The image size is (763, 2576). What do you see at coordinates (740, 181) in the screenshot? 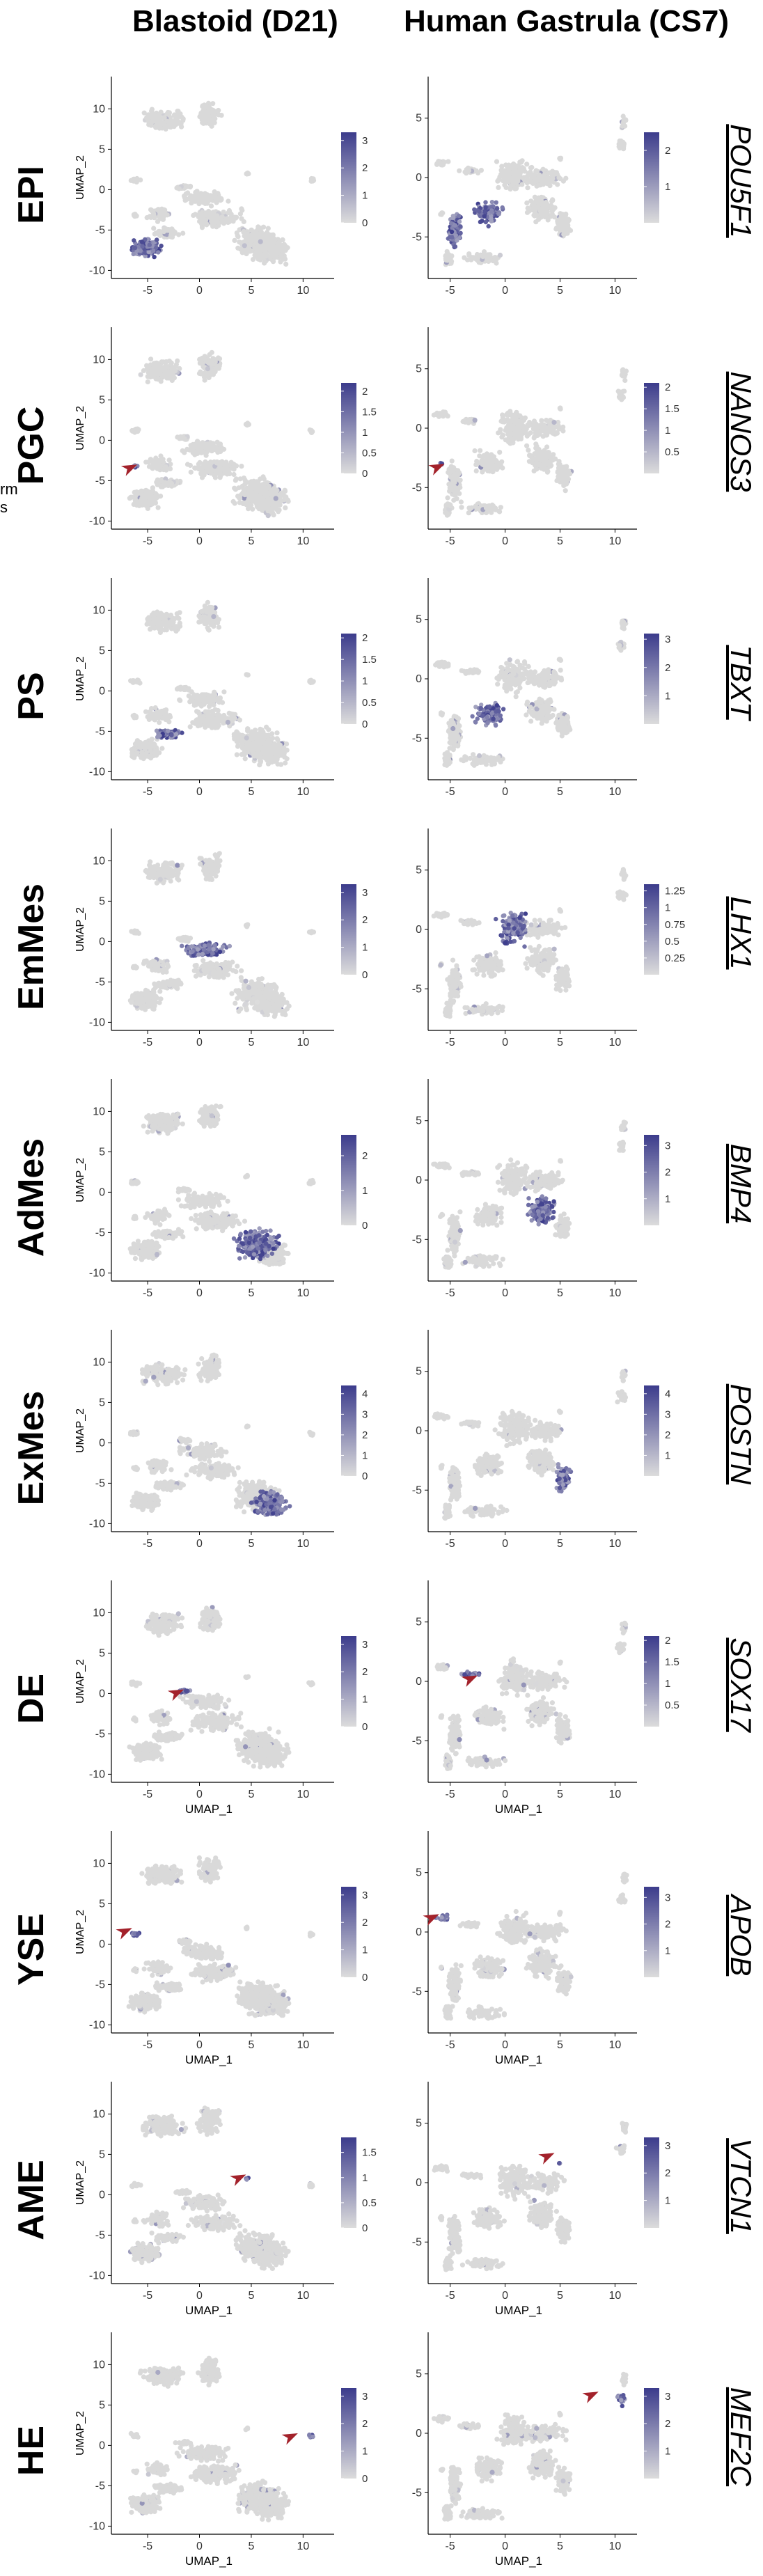
I see `gene-label: POU5F1` at bounding box center [740, 181].